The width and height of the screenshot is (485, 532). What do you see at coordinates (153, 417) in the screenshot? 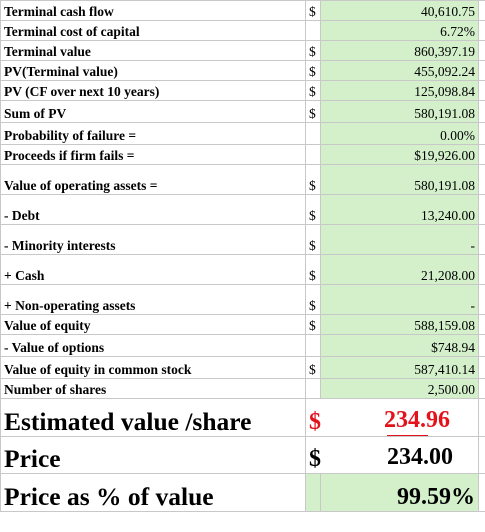
I see `estimated-value-label: Estimated value /share` at bounding box center [153, 417].